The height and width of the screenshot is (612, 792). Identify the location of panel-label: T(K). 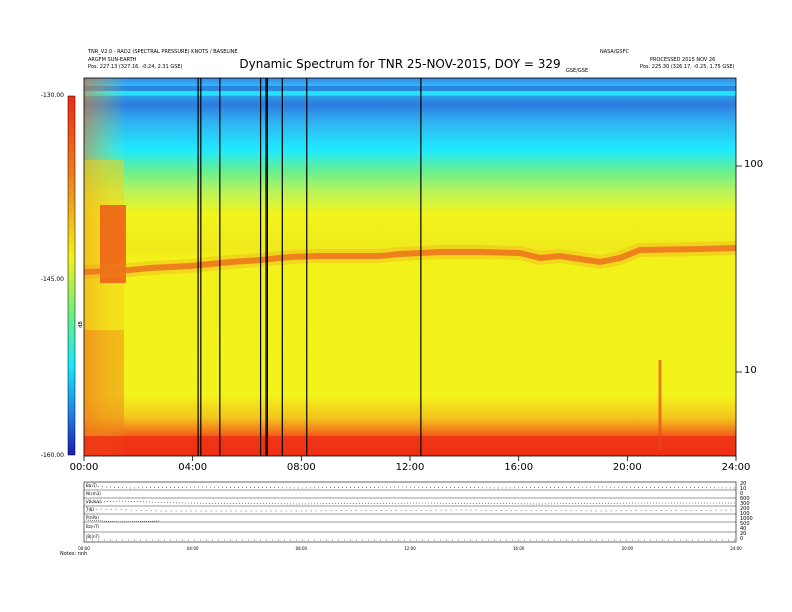
(90, 509).